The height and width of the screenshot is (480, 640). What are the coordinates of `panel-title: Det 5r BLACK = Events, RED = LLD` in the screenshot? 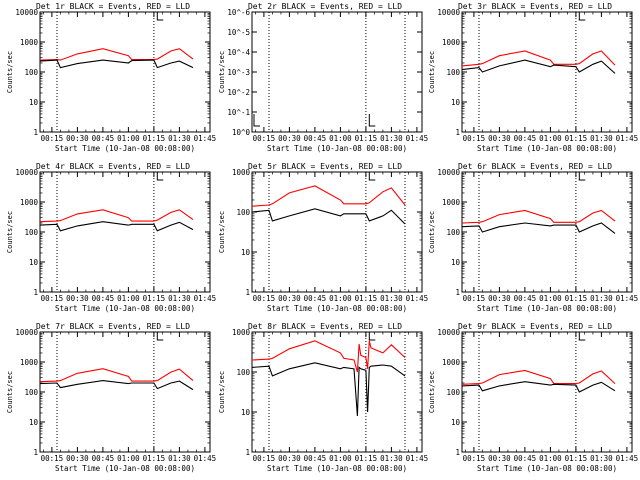 It's located at (325, 166).